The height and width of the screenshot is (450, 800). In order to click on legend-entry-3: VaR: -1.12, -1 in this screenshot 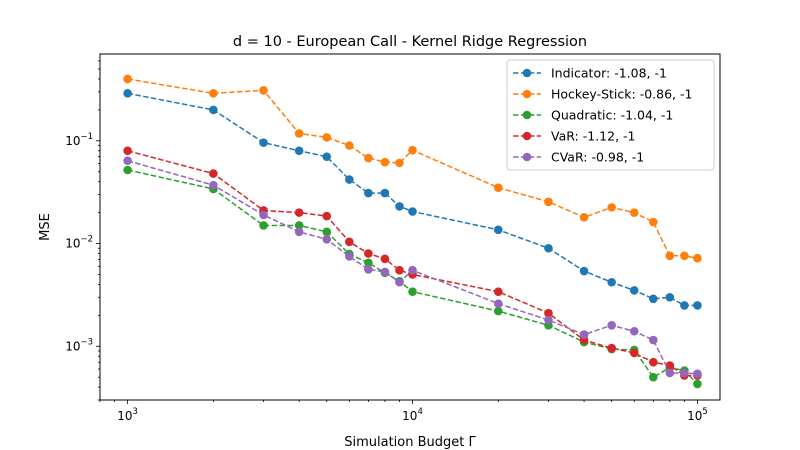, I will do `click(574, 136)`.